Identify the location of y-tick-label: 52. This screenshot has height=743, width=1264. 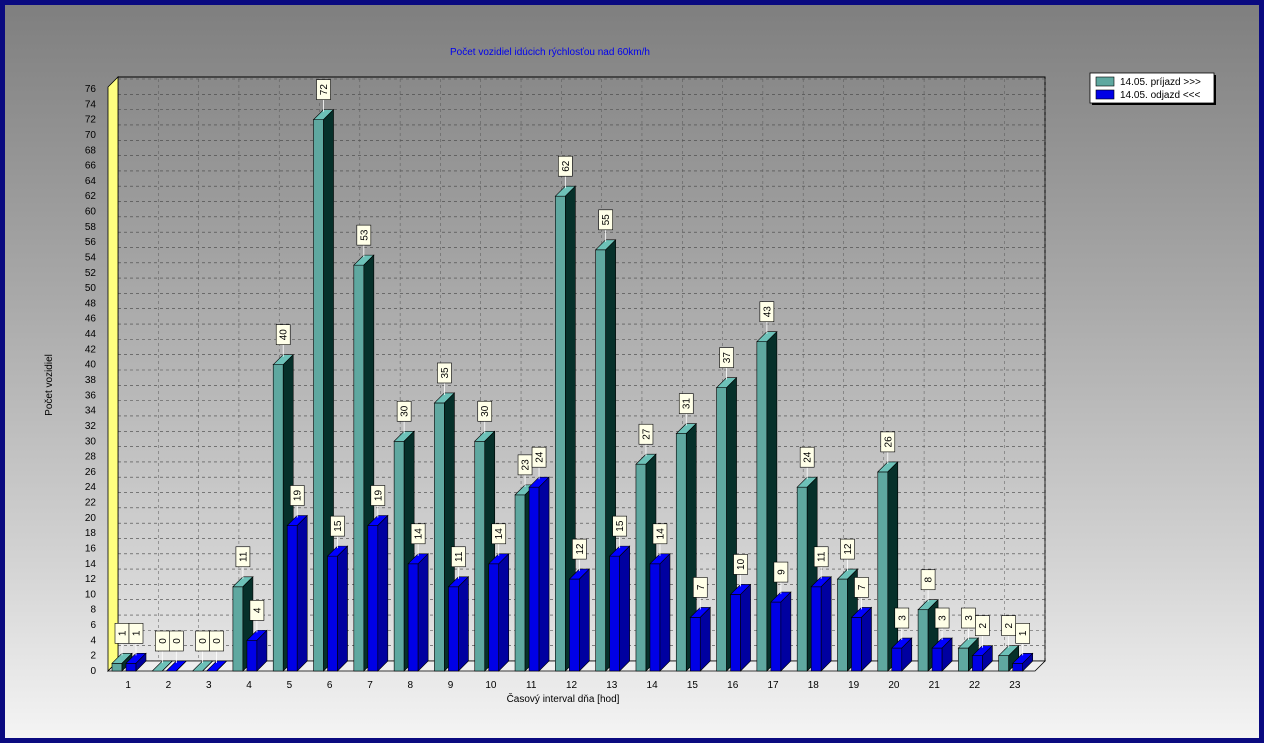
(91, 273).